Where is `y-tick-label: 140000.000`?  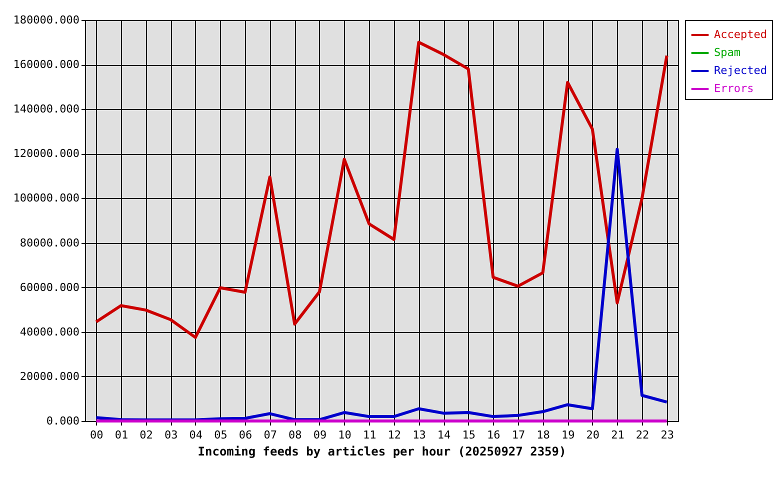 y-tick-label: 140000.000 is located at coordinates (46, 109).